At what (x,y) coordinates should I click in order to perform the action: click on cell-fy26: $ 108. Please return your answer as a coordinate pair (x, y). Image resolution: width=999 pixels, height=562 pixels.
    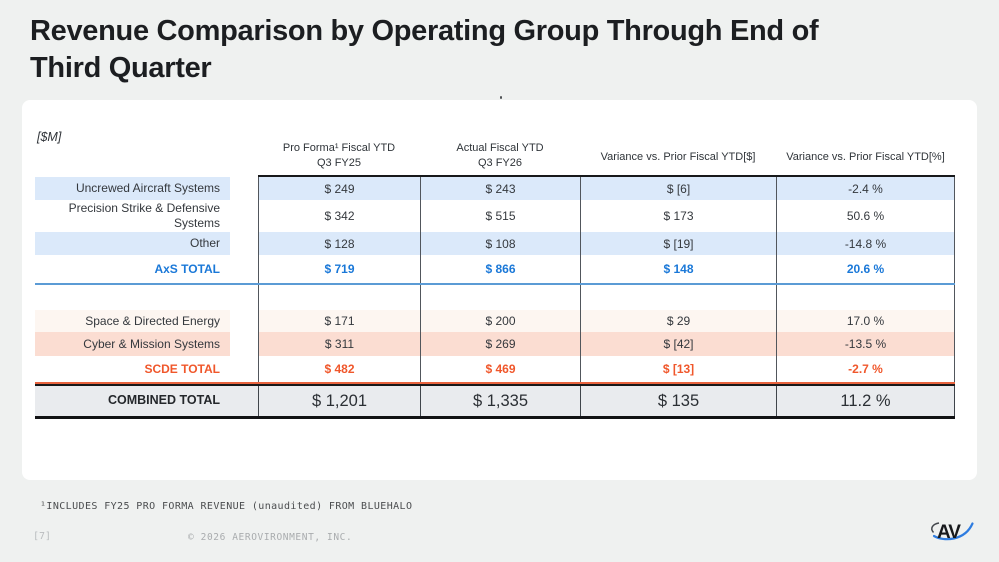
    Looking at the image, I should click on (500, 243).